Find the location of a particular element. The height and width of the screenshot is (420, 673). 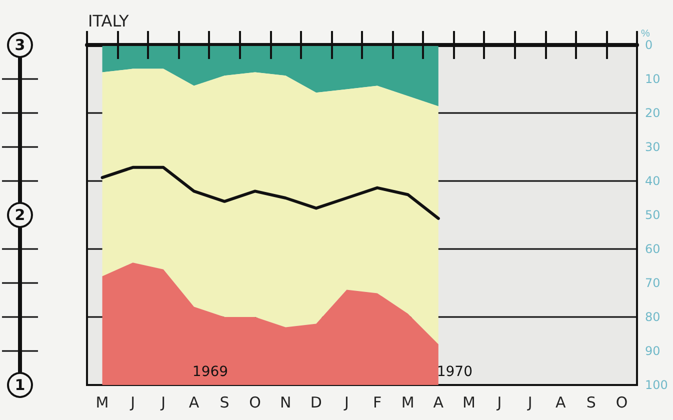

chart-title: ITALY is located at coordinates (108, 21).